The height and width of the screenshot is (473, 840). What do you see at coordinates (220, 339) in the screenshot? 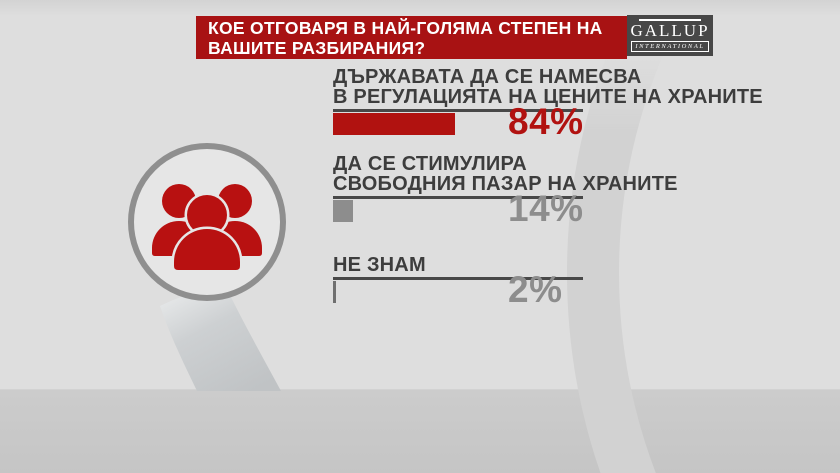
I see `ribbon-swoosh` at bounding box center [220, 339].